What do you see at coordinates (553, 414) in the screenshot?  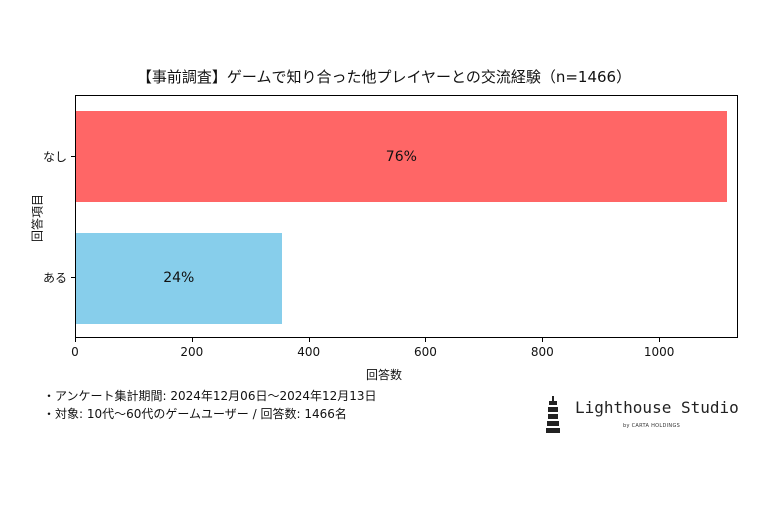 I see `lighthouse-icon` at bounding box center [553, 414].